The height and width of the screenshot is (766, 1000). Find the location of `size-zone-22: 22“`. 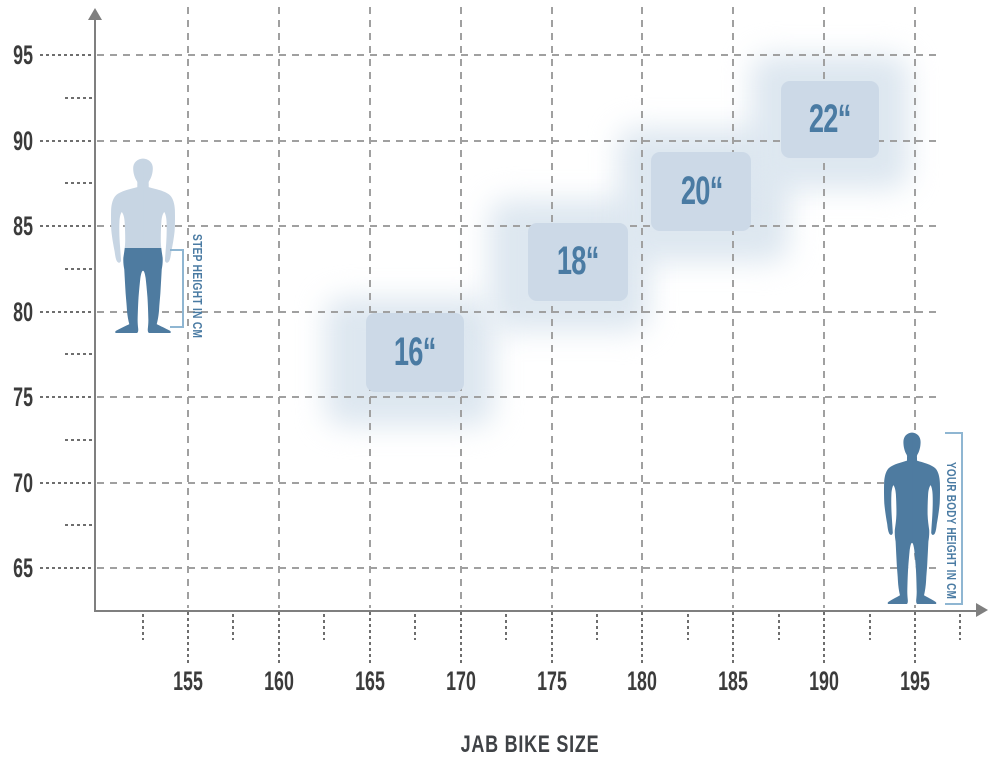

size-zone-22: 22“ is located at coordinates (829, 119).